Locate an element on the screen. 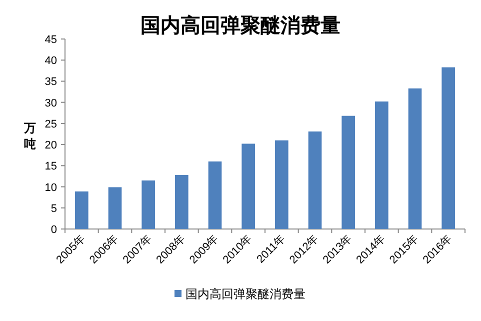 This screenshot has height=321, width=481. ylabel: 万吨 is located at coordinates (30, 136).